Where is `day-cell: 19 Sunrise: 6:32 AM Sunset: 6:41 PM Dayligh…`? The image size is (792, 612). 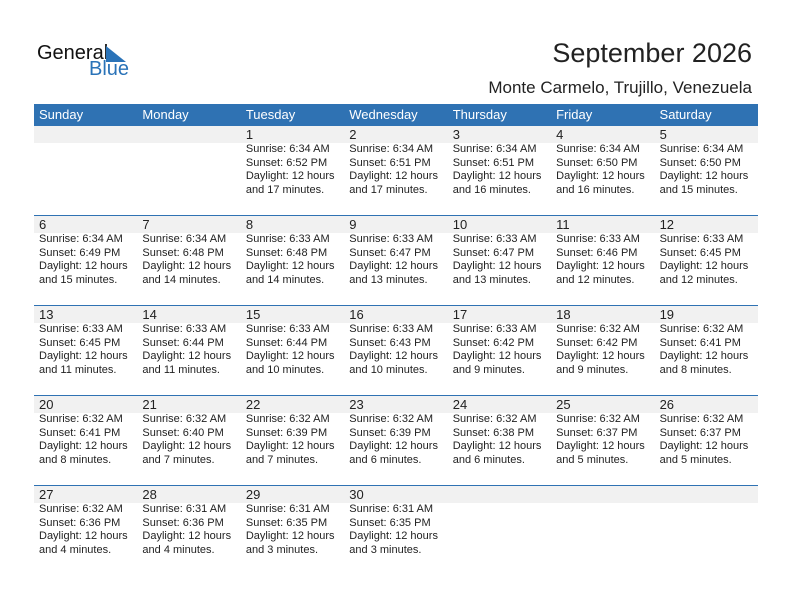
day-cell: 19 Sunrise: 6:32 AM Sunset: 6:41 PM Dayligh… is located at coordinates (706, 351).